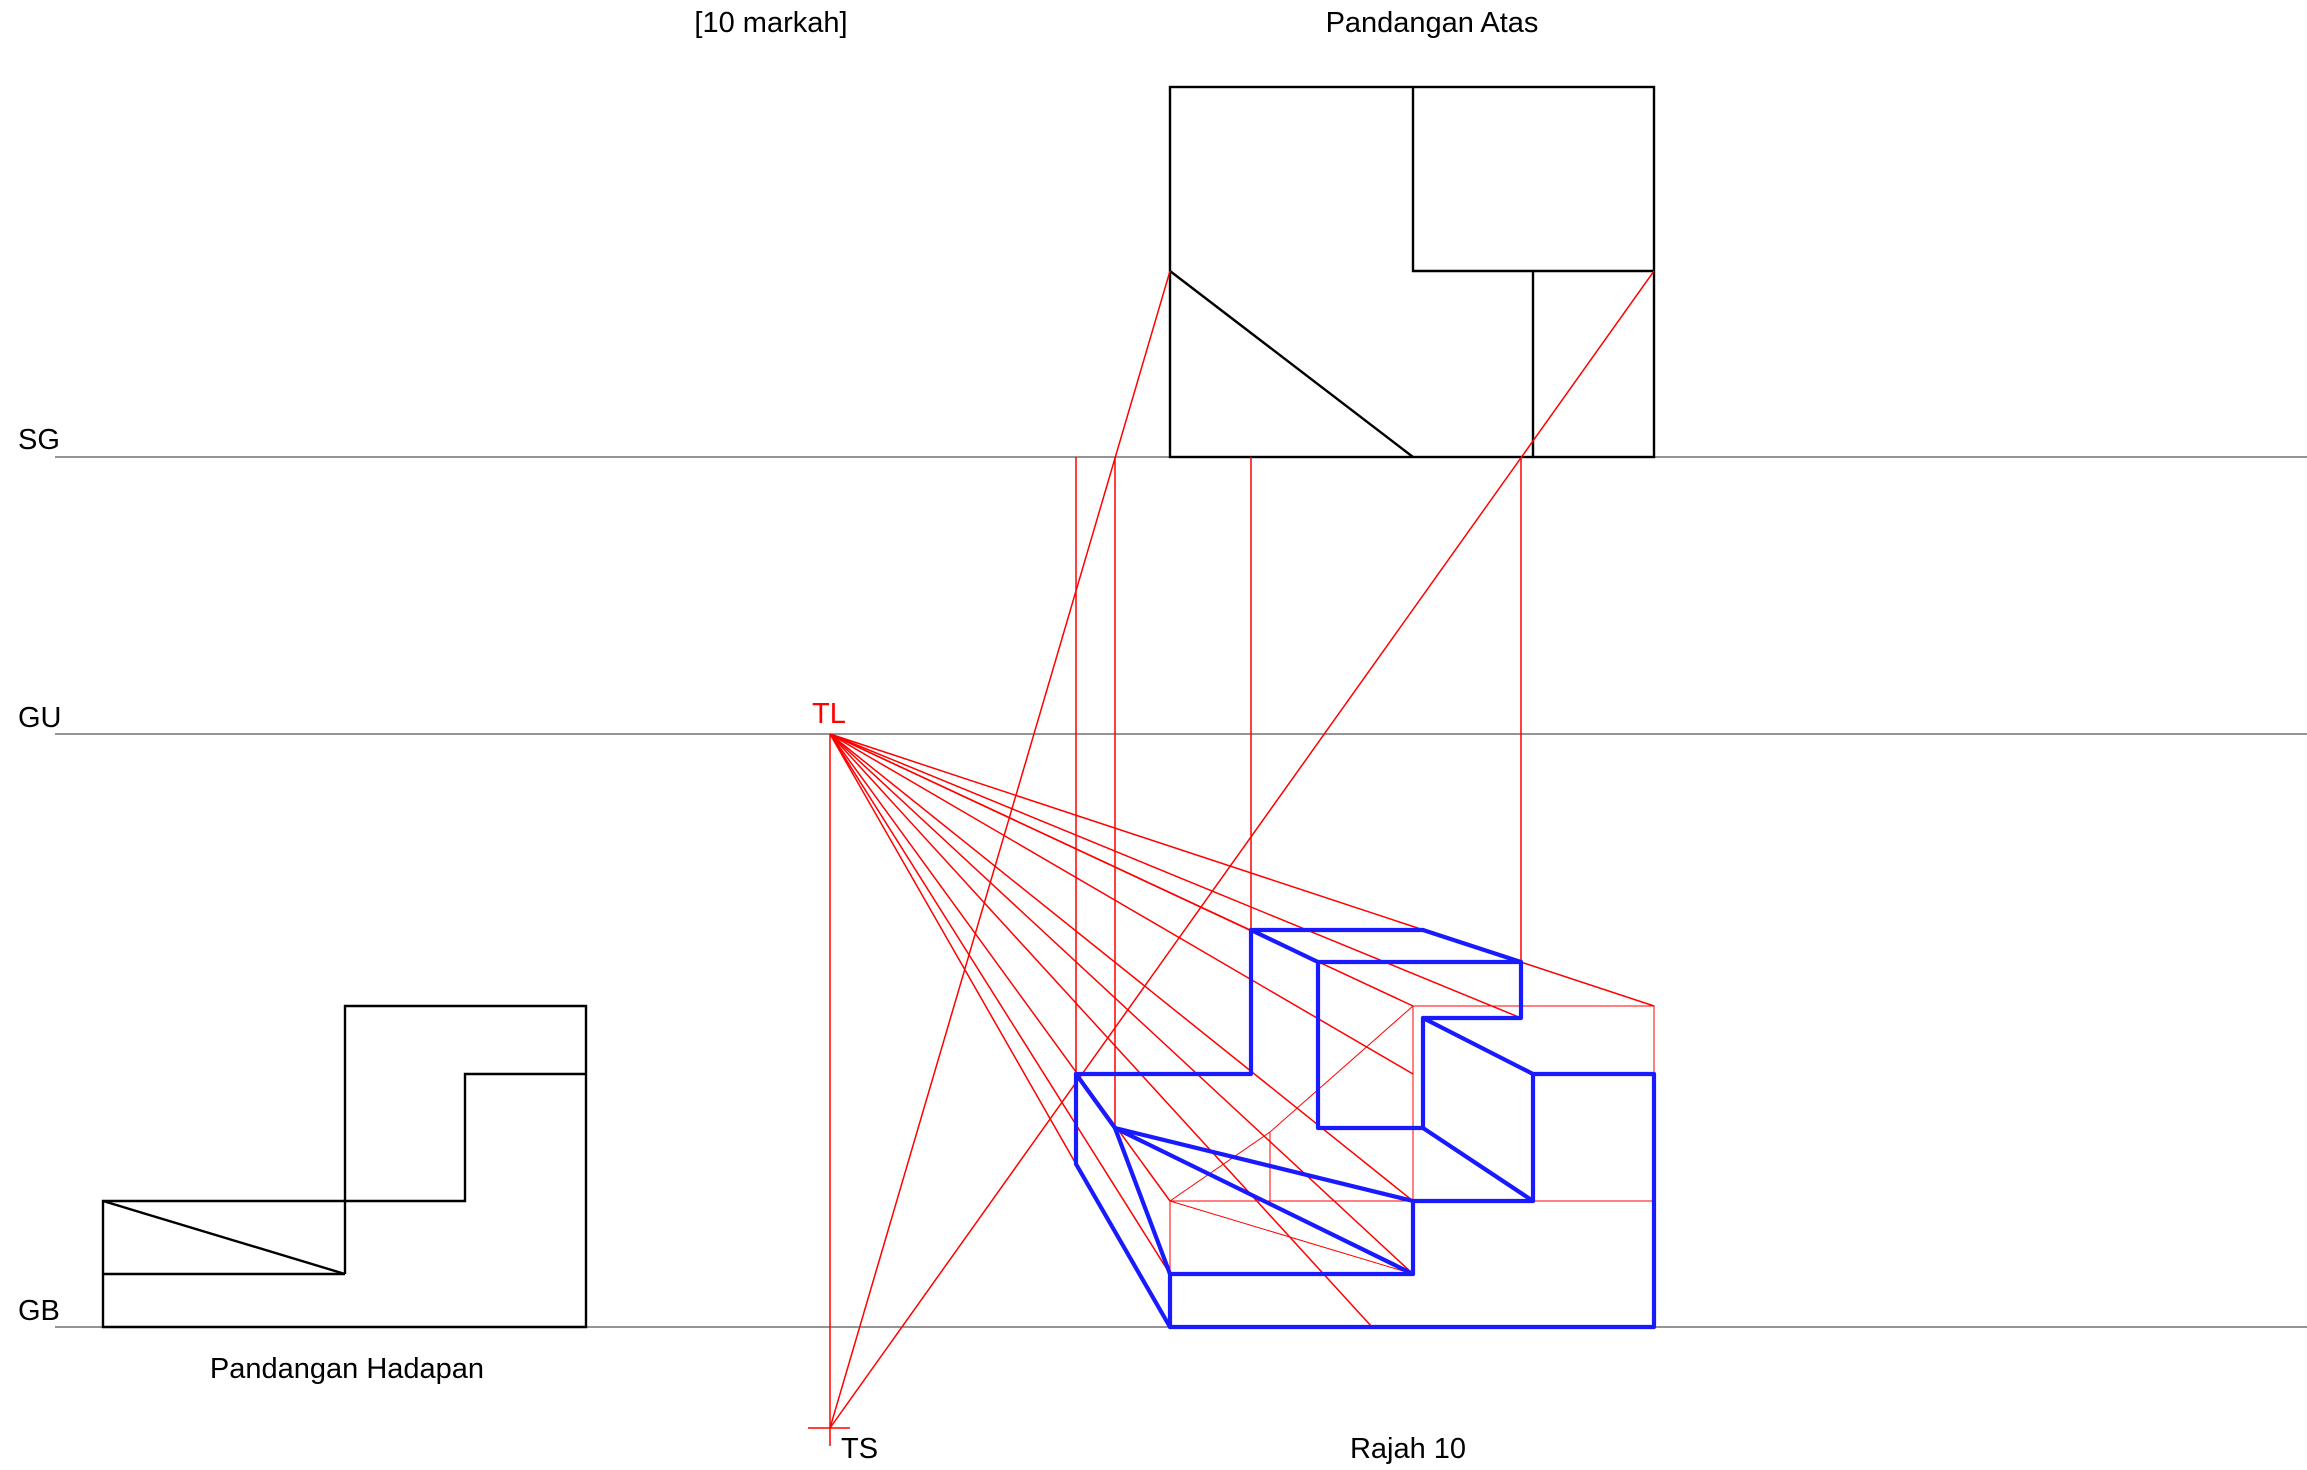 The height and width of the screenshot is (1470, 2307). I want to click on vanishing-point-label: TL, so click(829, 714).